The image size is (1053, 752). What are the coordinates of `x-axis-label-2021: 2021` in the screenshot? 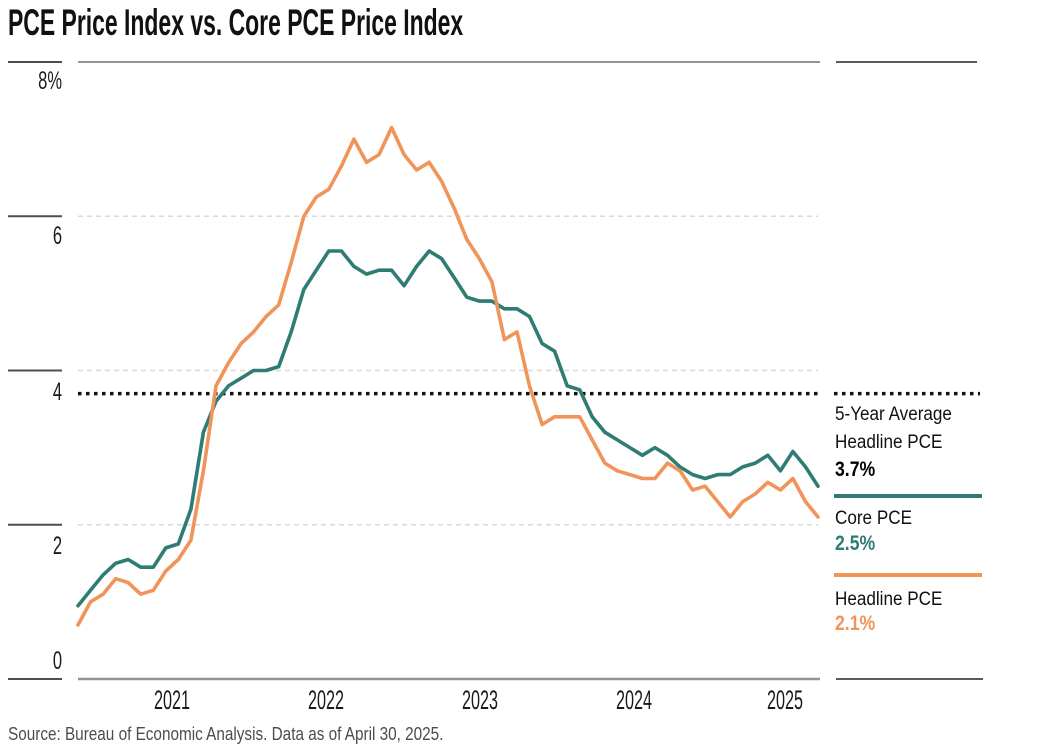 It's located at (172, 700).